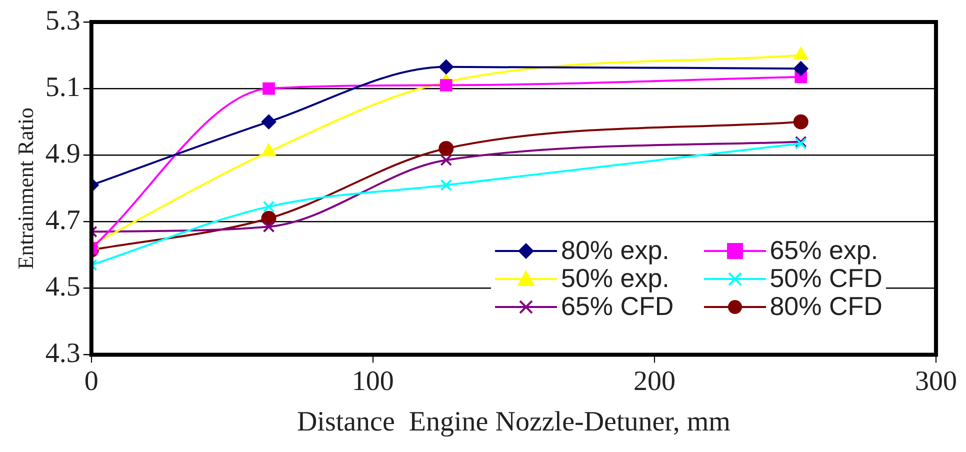 The height and width of the screenshot is (452, 966). I want to click on y-tick-label: 5.1, so click(62, 87).